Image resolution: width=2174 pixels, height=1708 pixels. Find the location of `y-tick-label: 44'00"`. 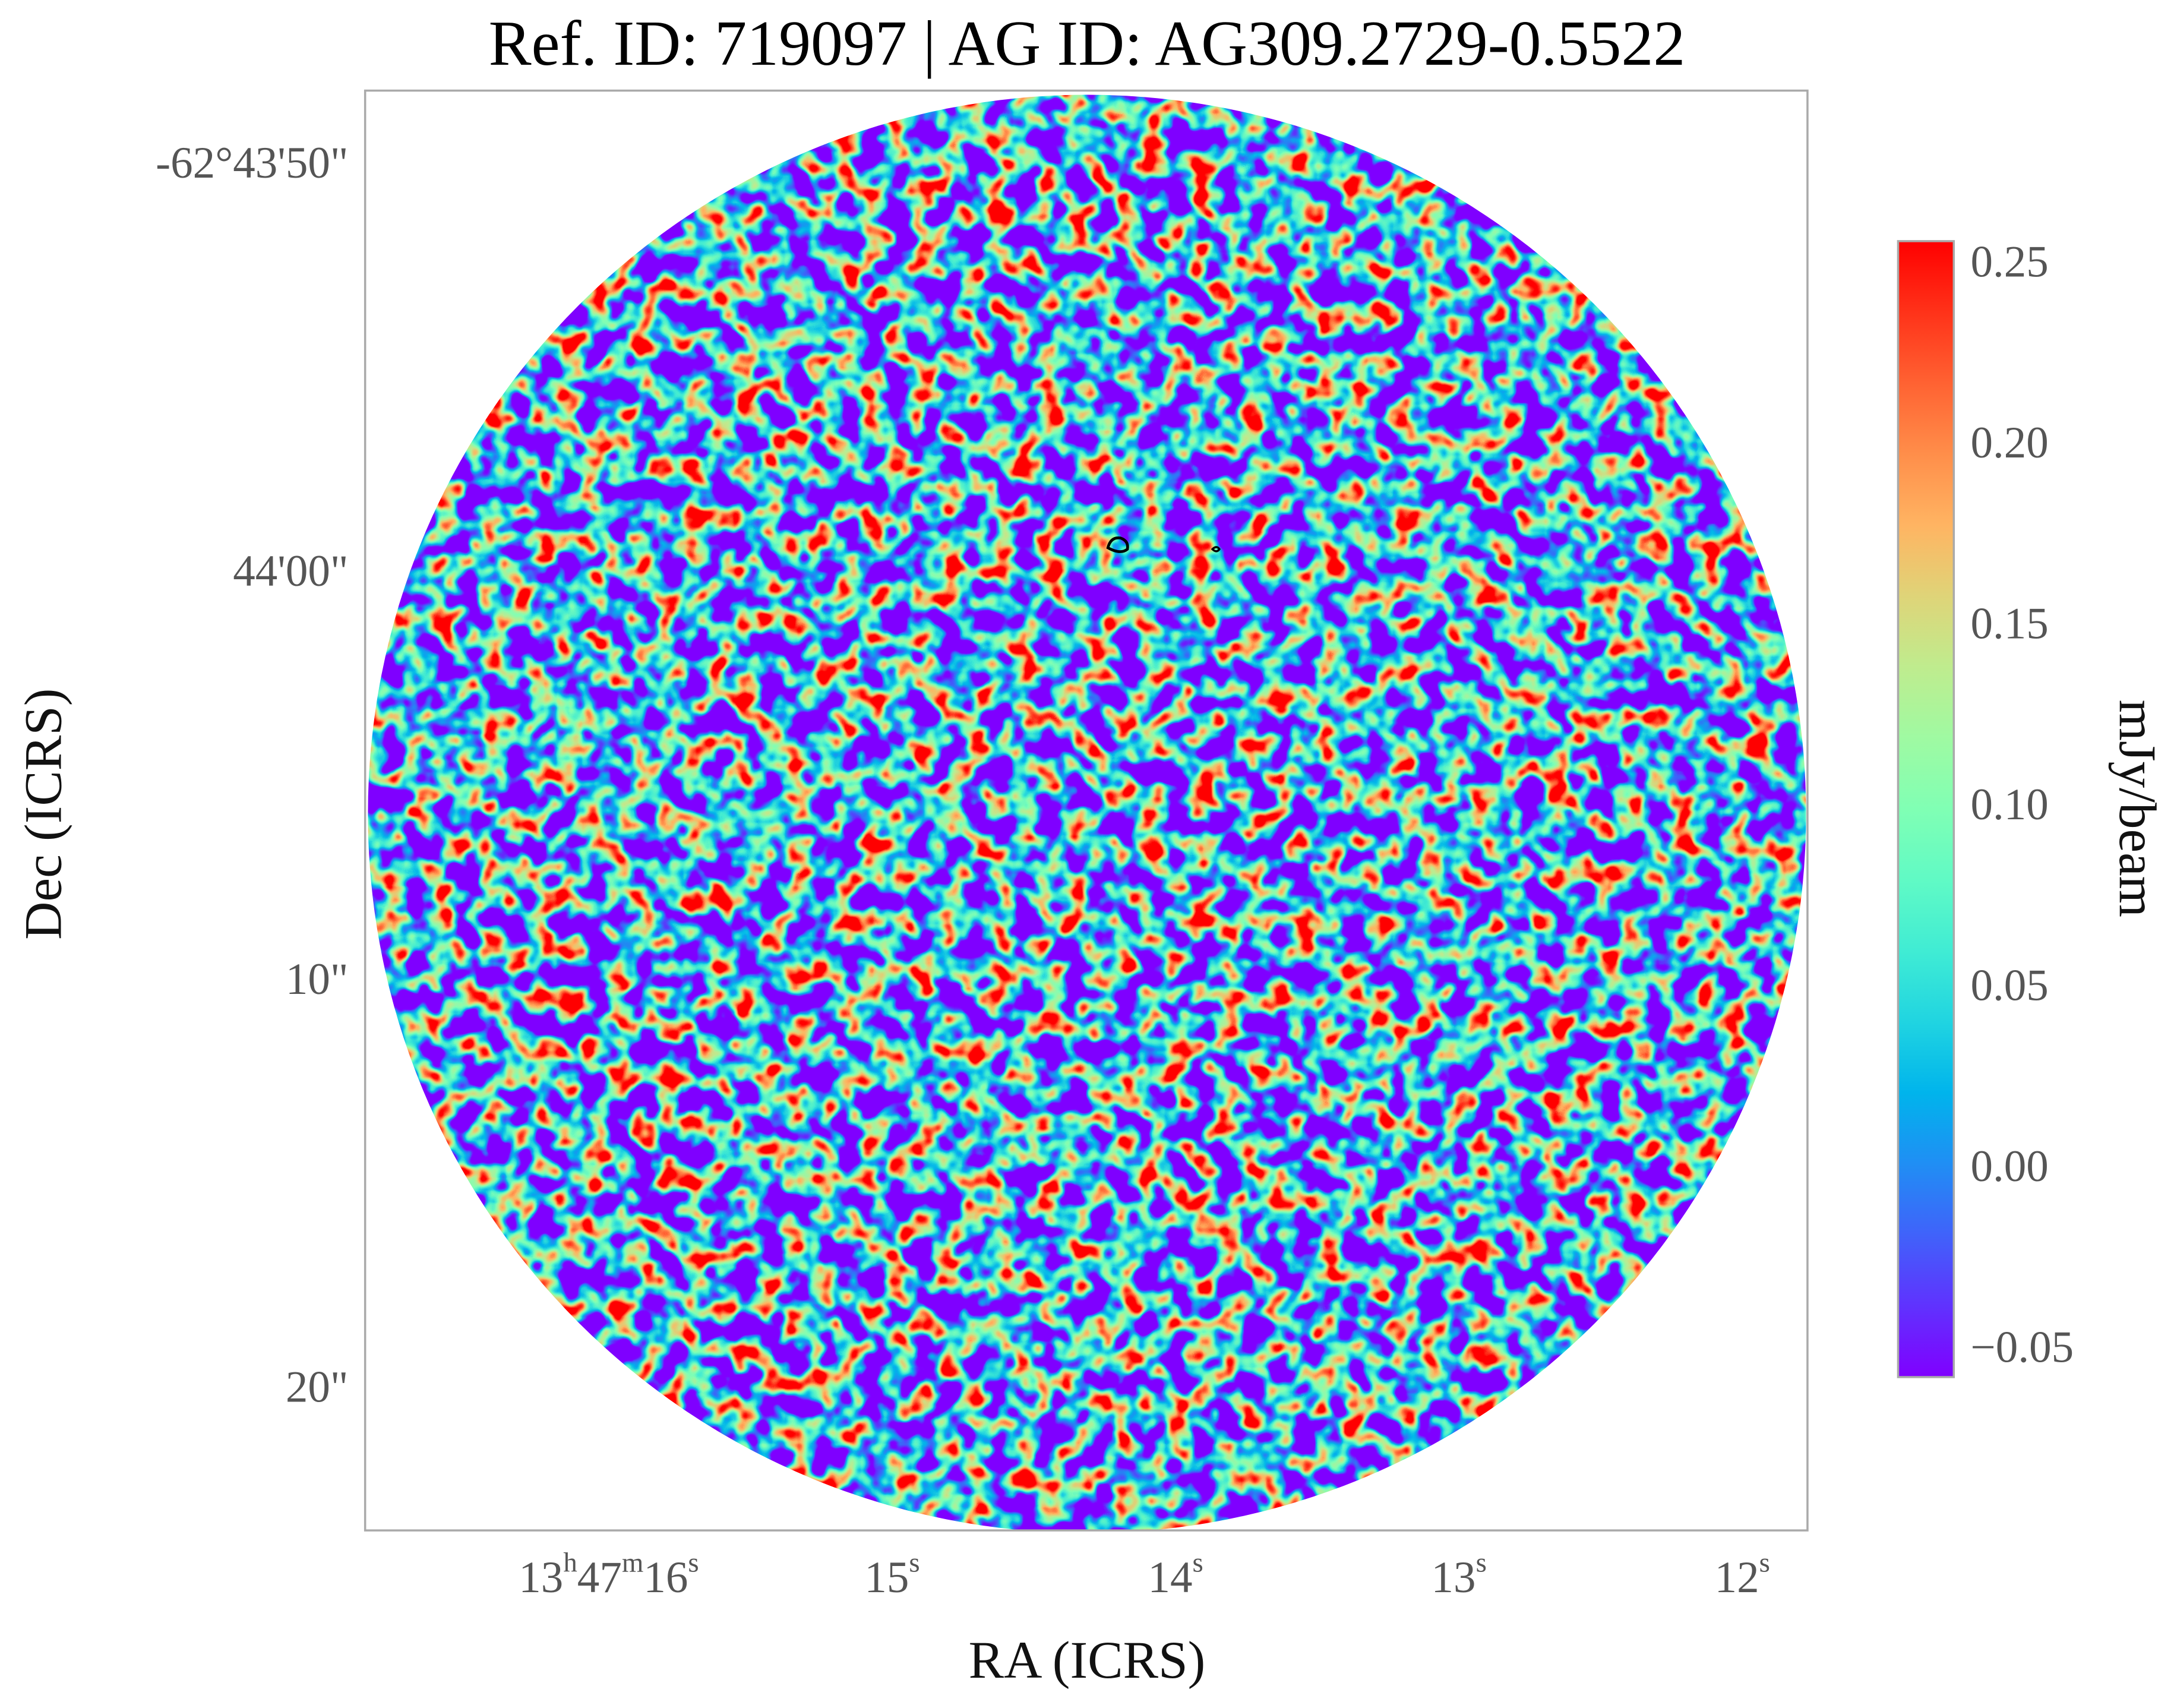

y-tick-label: 44'00" is located at coordinates (290, 571).